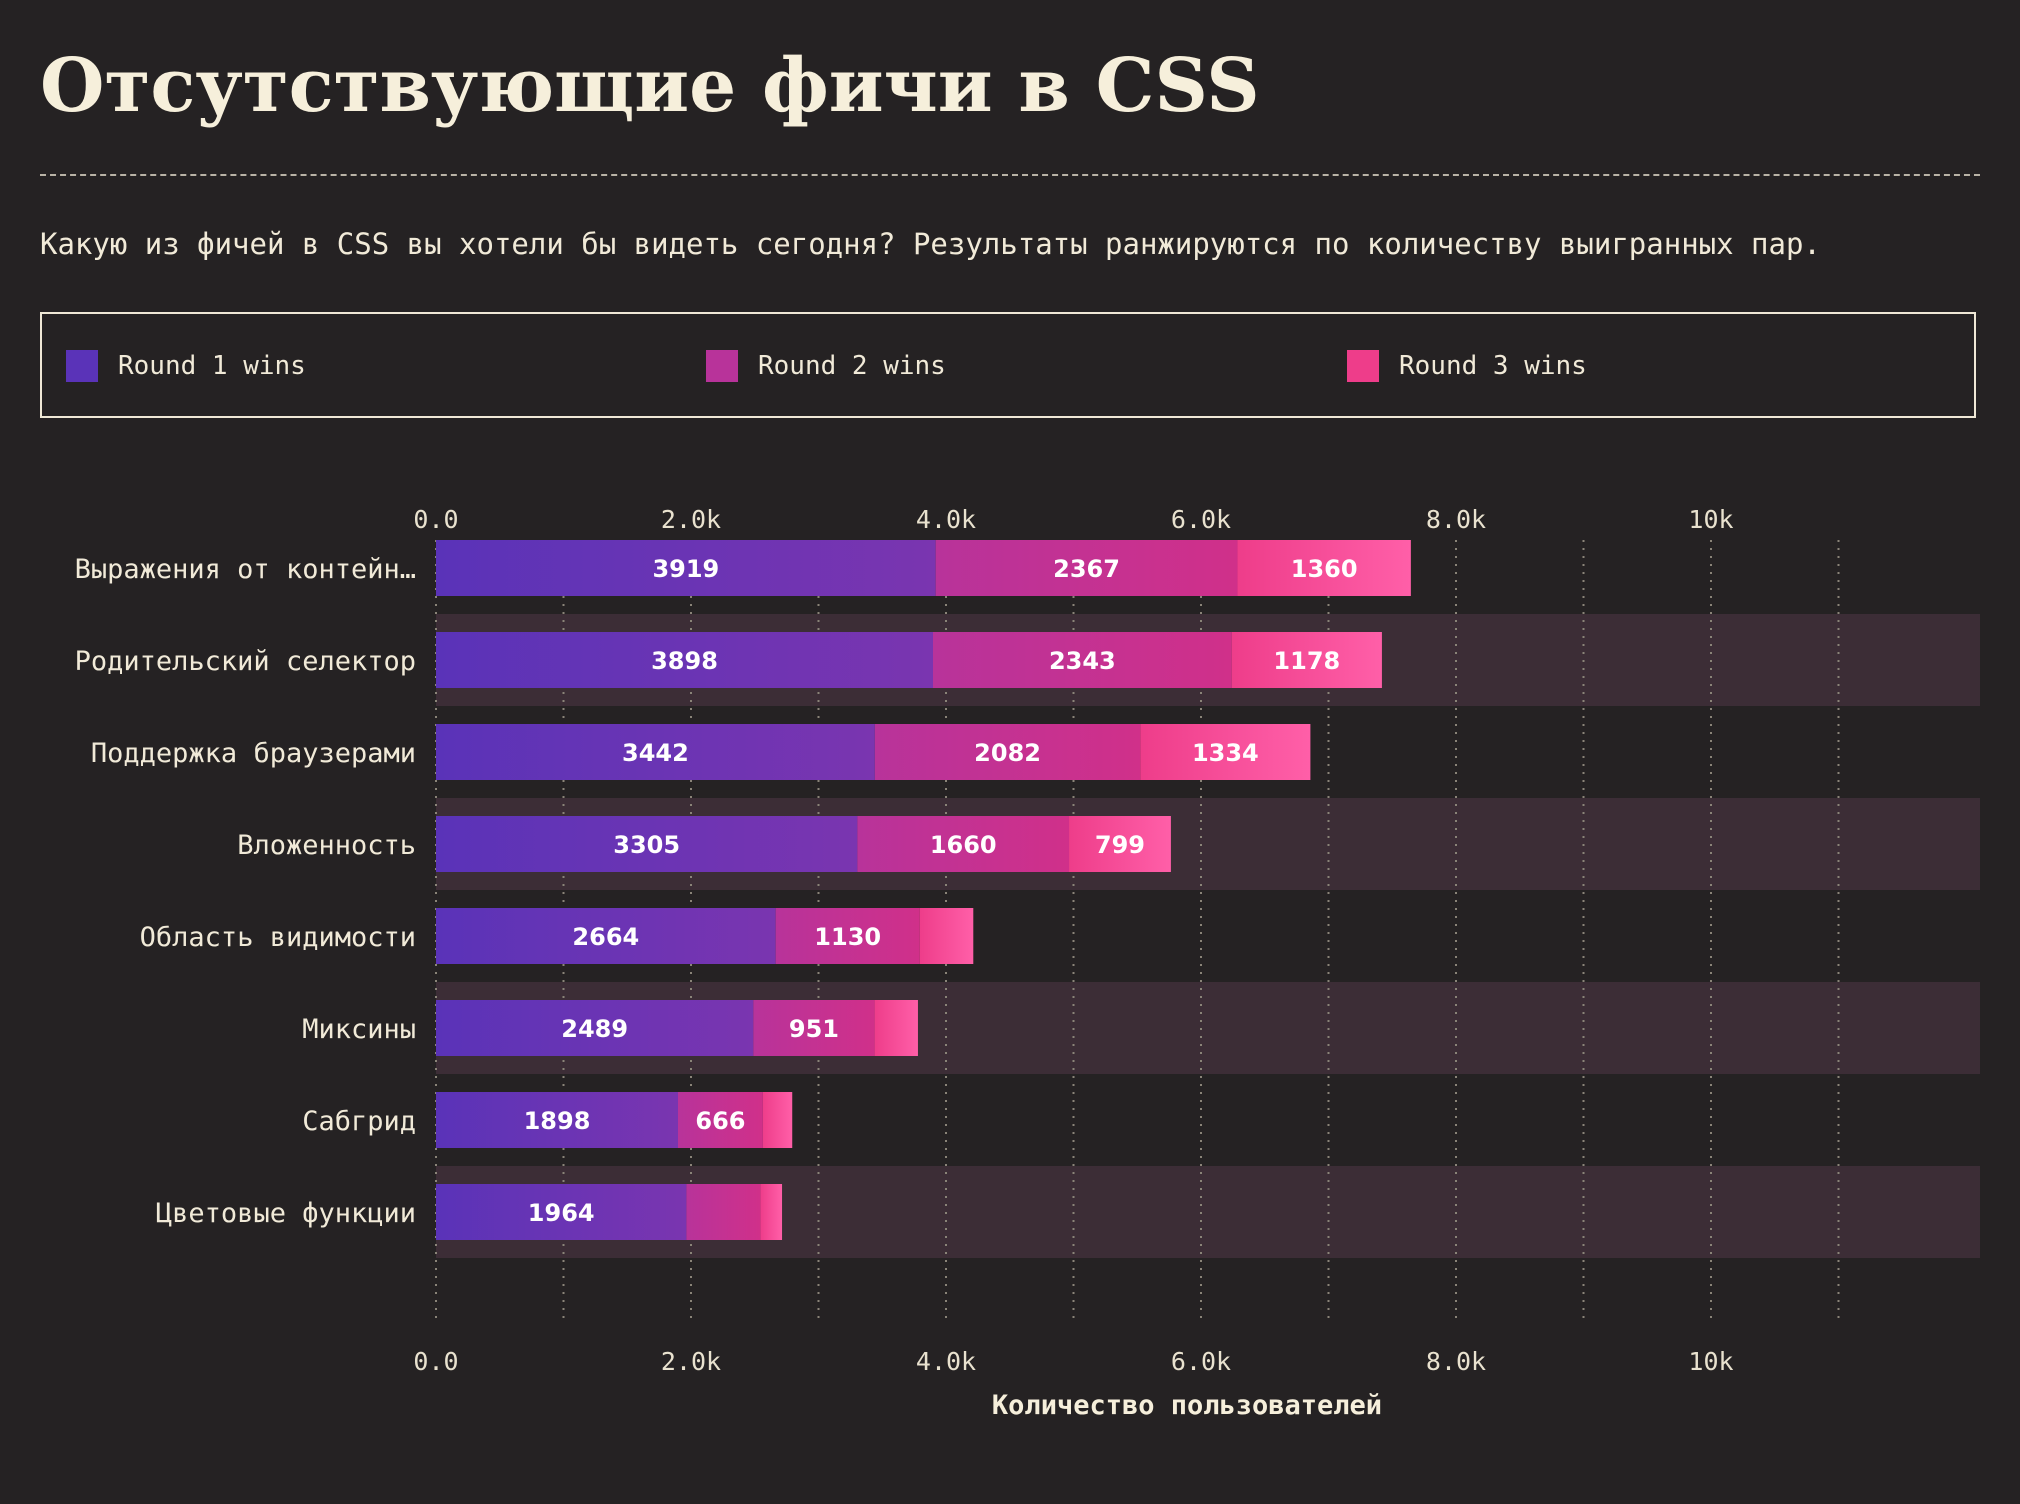 Image resolution: width=2020 pixels, height=1504 pixels. I want to click on category-label: Родительский селектор, so click(245, 661).